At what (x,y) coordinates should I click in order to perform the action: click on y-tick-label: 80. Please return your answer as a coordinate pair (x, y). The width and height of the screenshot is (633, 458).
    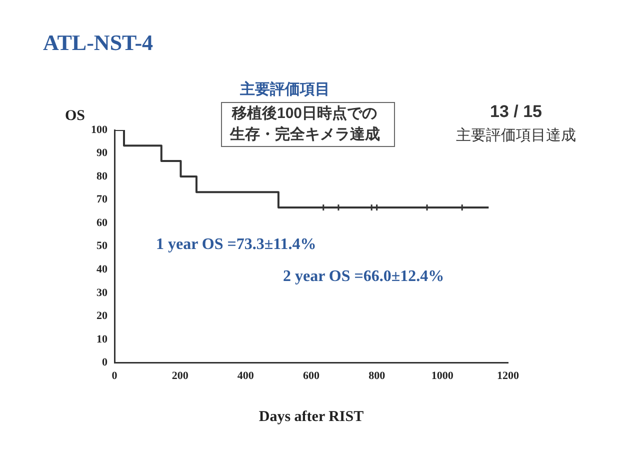
    Looking at the image, I should click on (102, 176).